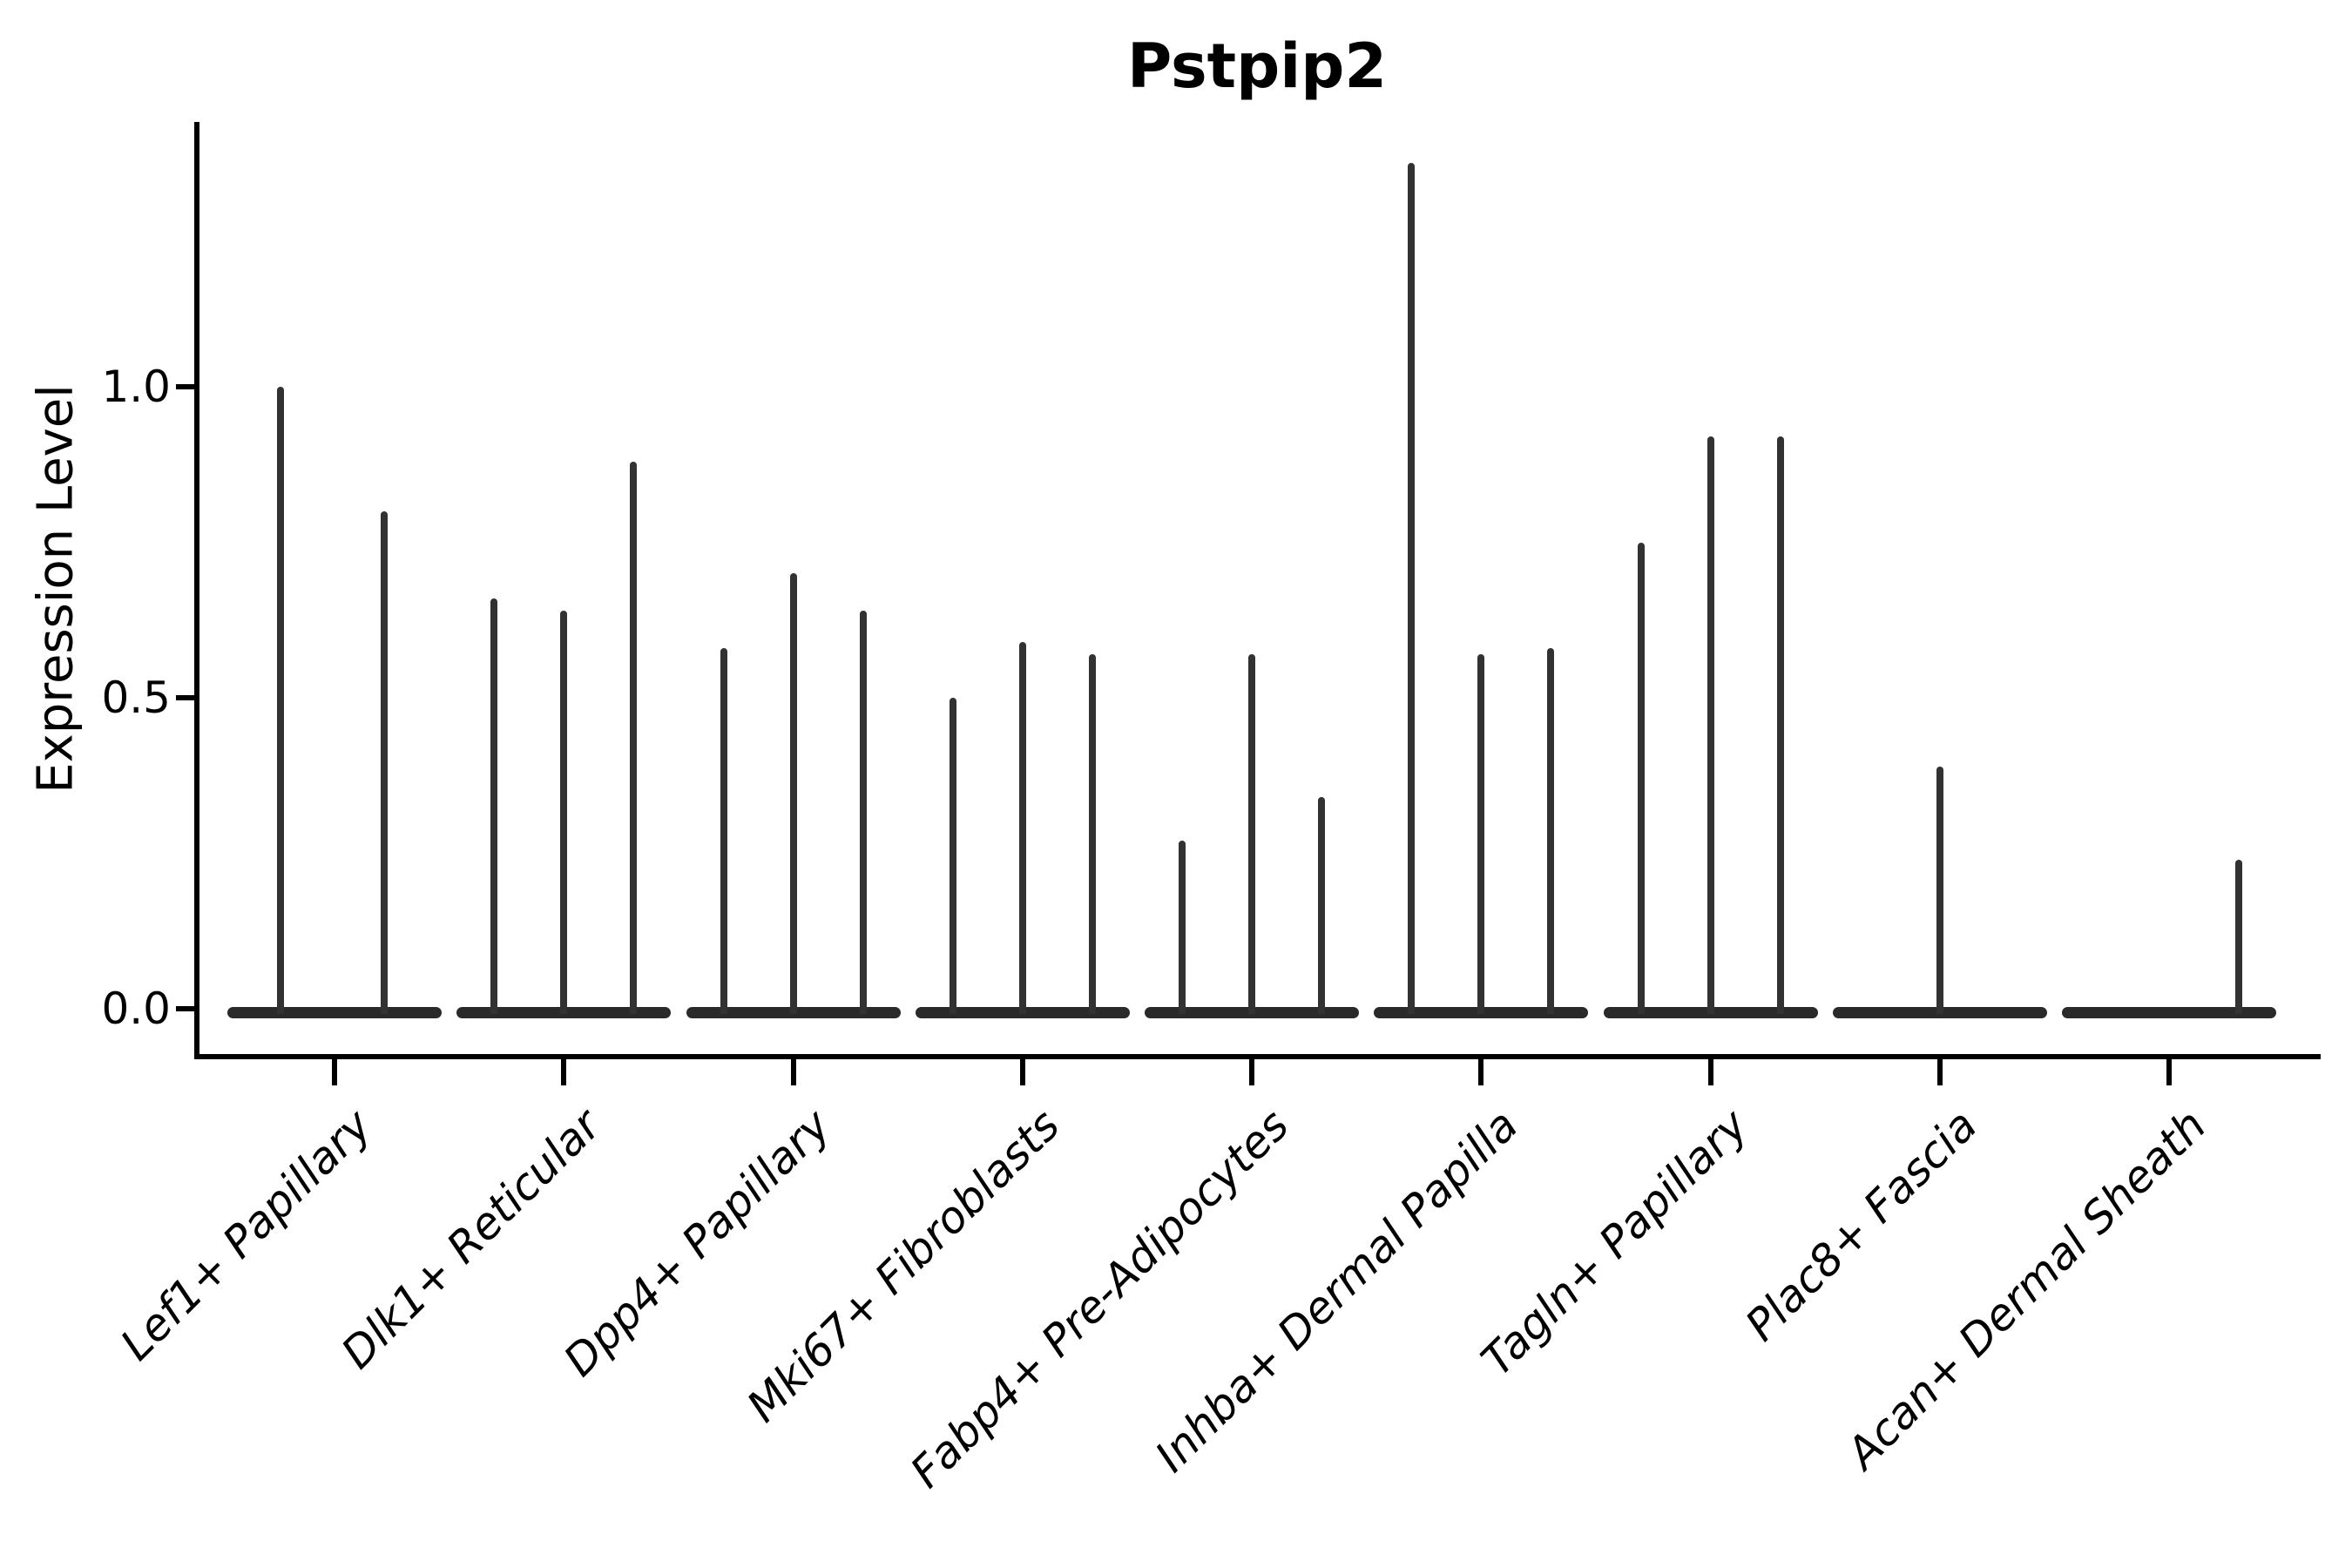 This screenshot has height=1568, width=2352. I want to click on y-tick-label: 0.0, so click(136, 1008).